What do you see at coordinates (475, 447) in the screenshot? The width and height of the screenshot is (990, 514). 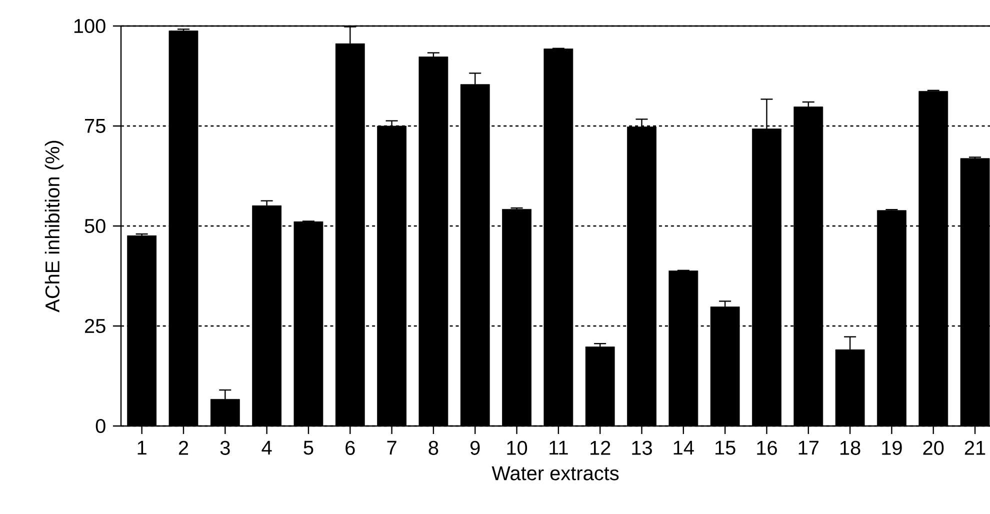 I see `x-tick-label: 9` at bounding box center [475, 447].